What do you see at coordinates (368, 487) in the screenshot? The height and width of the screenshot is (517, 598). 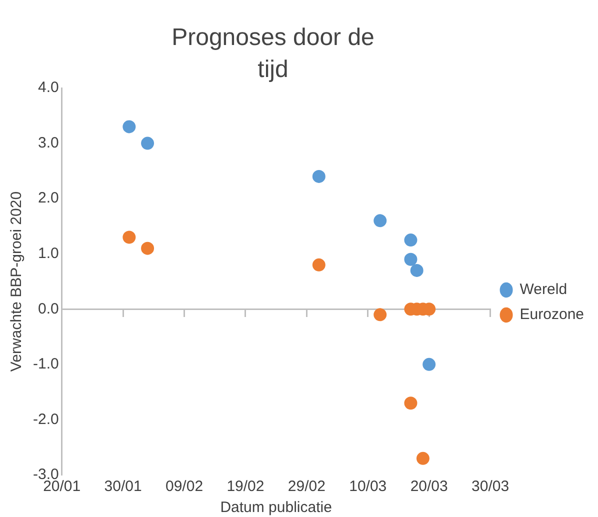 I see `x-tick-label: 10/03` at bounding box center [368, 487].